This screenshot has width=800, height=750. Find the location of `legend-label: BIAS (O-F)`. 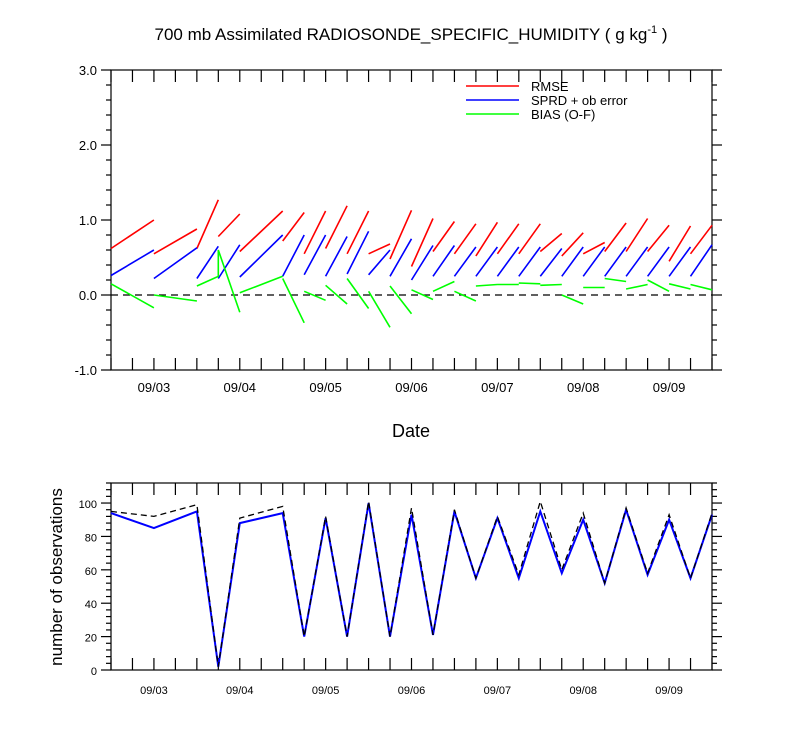

legend-label: BIAS (O-F) is located at coordinates (563, 114).